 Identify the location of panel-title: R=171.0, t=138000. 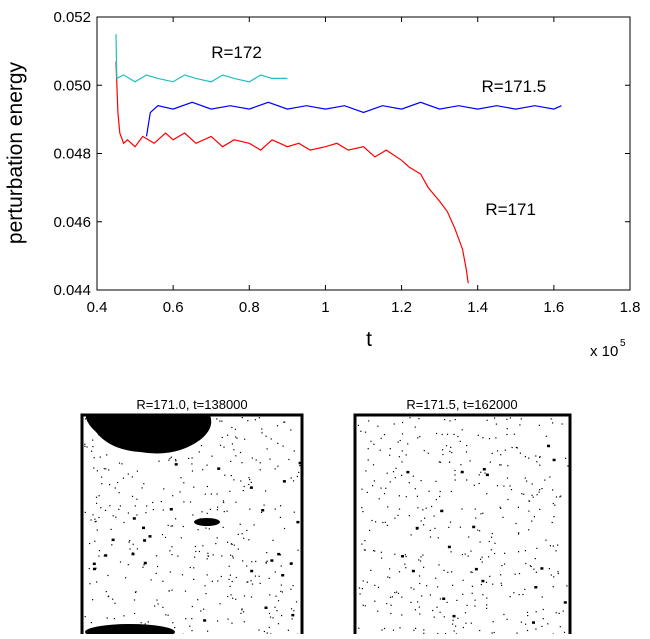
(191, 404).